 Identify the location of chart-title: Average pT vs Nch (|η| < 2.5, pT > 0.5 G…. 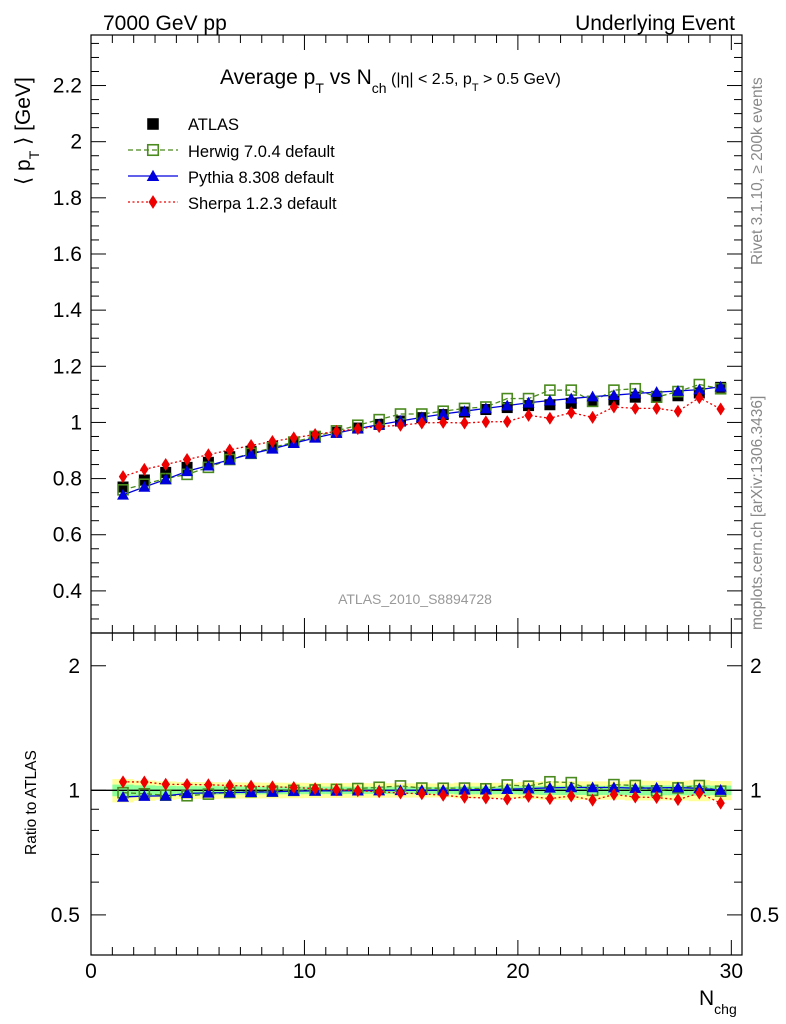
(390, 81).